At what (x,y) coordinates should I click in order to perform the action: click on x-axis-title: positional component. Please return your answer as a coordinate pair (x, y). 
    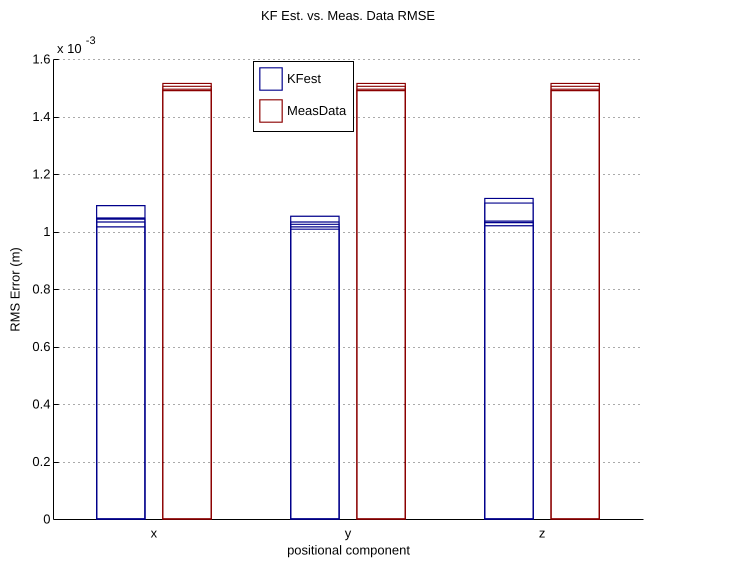
    Looking at the image, I should click on (348, 550).